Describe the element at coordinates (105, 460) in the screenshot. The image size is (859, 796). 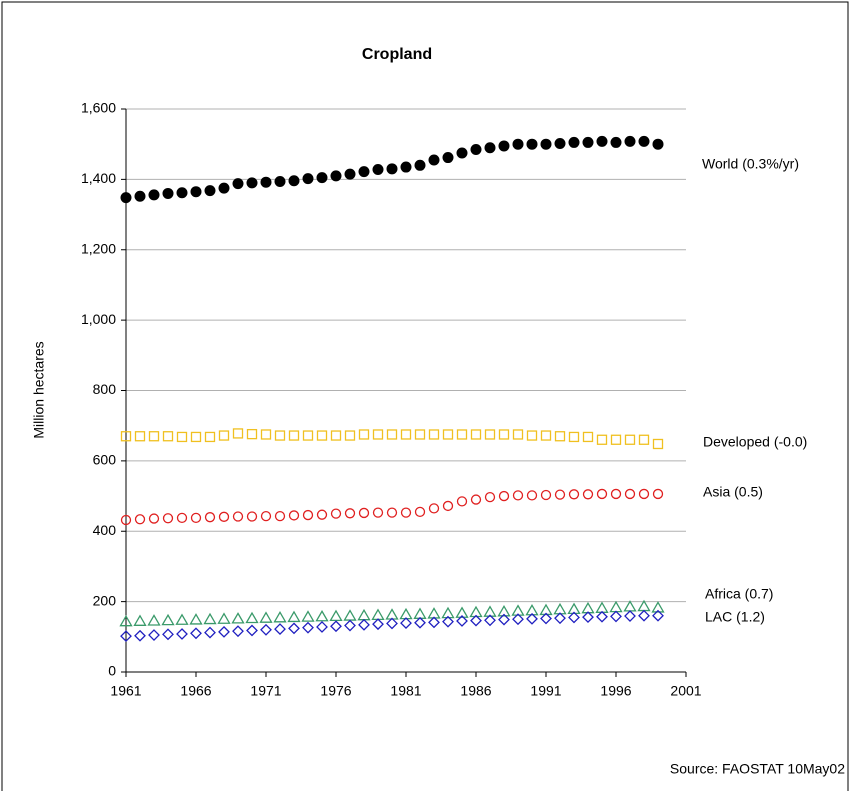
I see `y-tick-label: 600` at that location.